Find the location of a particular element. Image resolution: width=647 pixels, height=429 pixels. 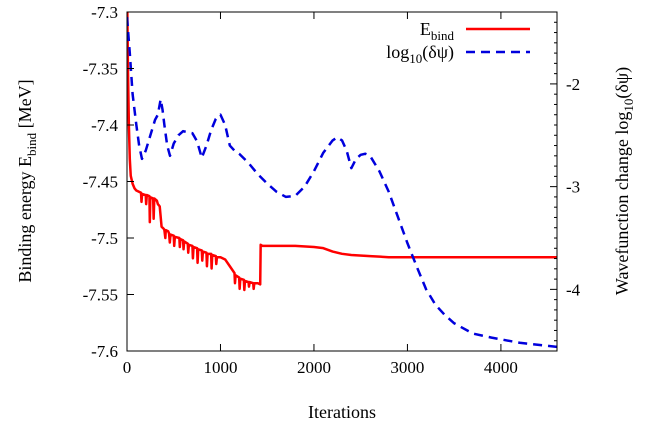

y2-axis-label: Wavefunction change log10(δψ) is located at coordinates (624, 181).